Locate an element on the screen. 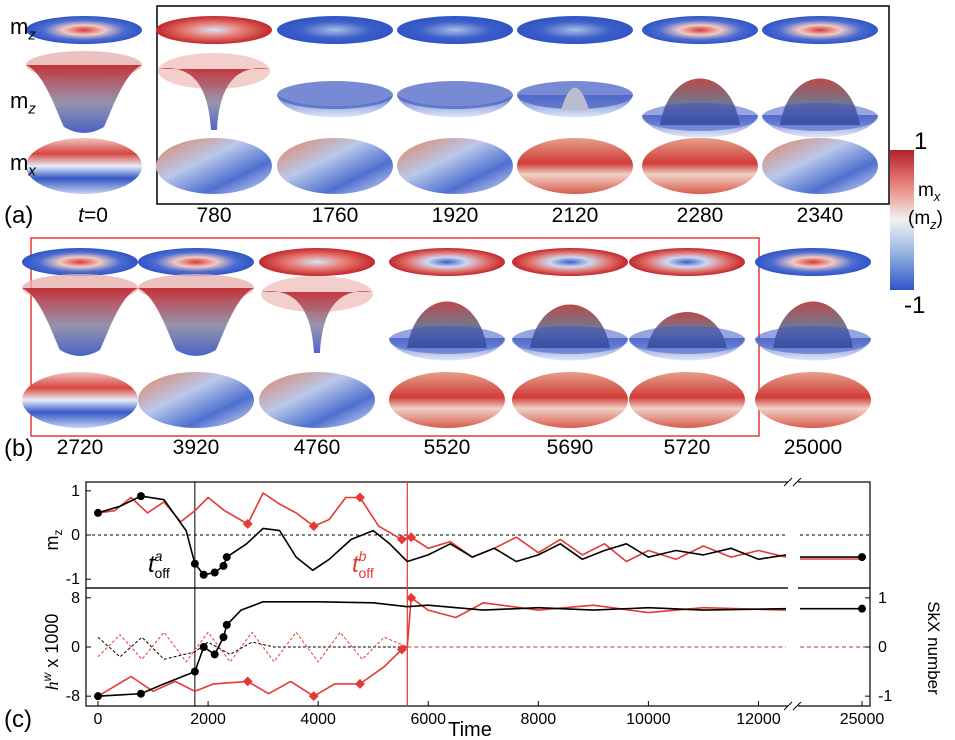 This screenshot has height=740, width=955. x-tick-label: 6000 is located at coordinates (428, 719).